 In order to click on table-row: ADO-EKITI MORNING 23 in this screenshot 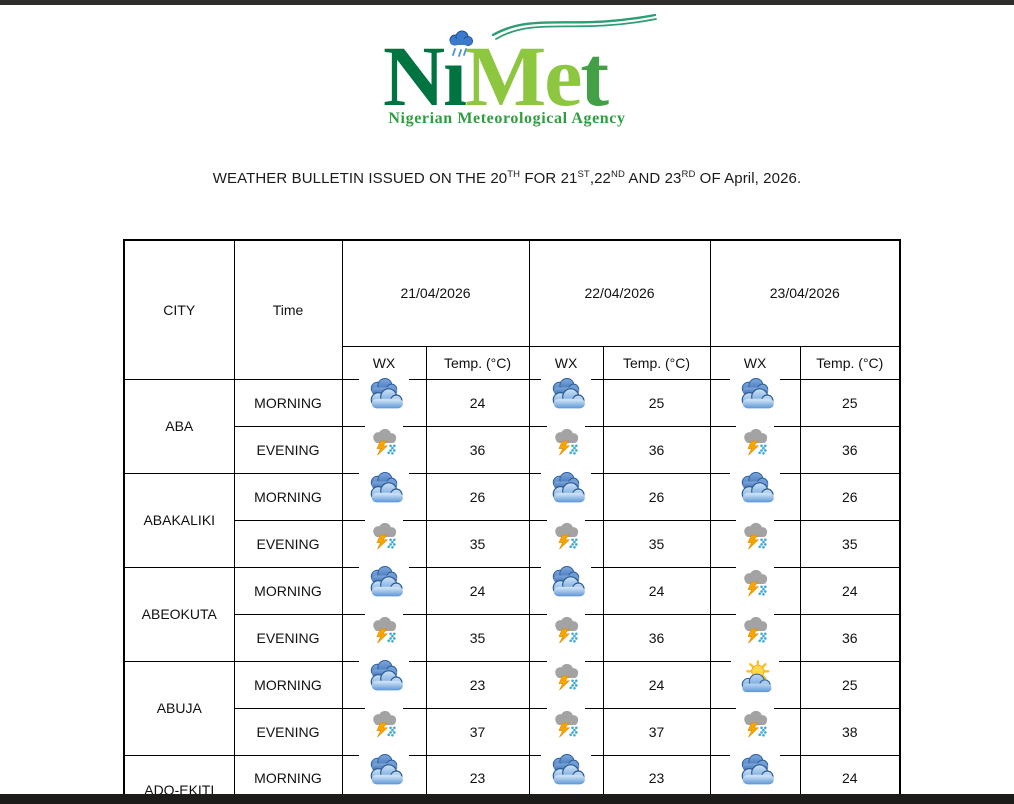, I will do `click(512, 777)`.